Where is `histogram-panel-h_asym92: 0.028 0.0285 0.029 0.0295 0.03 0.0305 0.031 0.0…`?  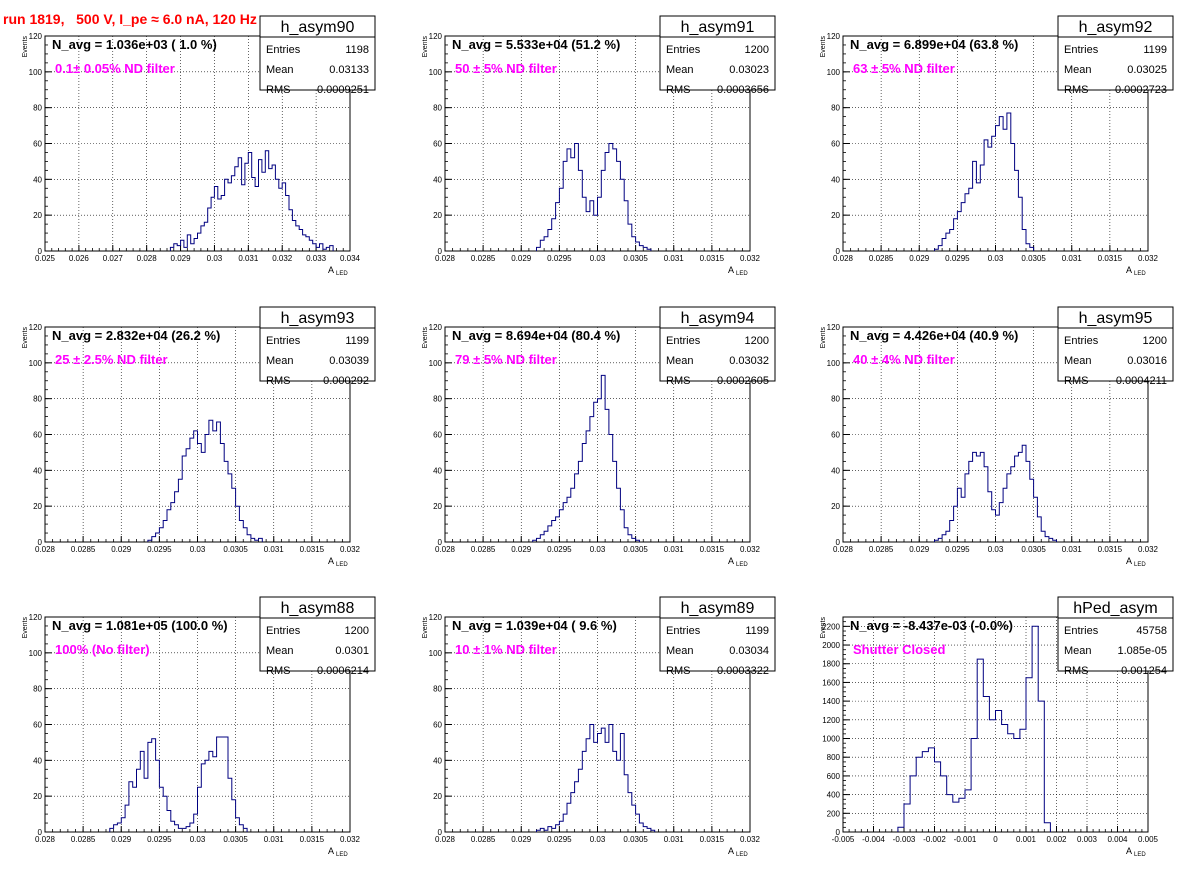 histogram-panel-h_asym92: 0.028 0.0285 0.029 0.0295 0.03 0.0305 0.031 0.0… is located at coordinates (997, 146).